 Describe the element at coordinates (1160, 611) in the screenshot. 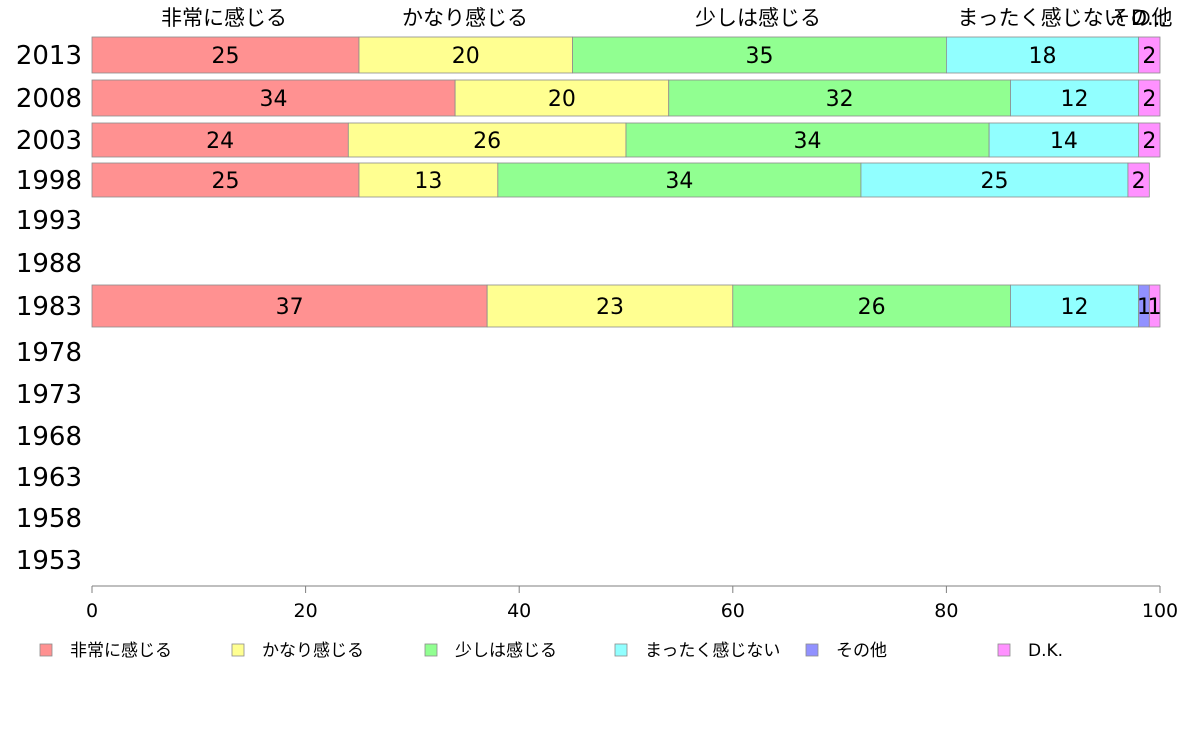

I see `x-tick-label-100: 100` at that location.